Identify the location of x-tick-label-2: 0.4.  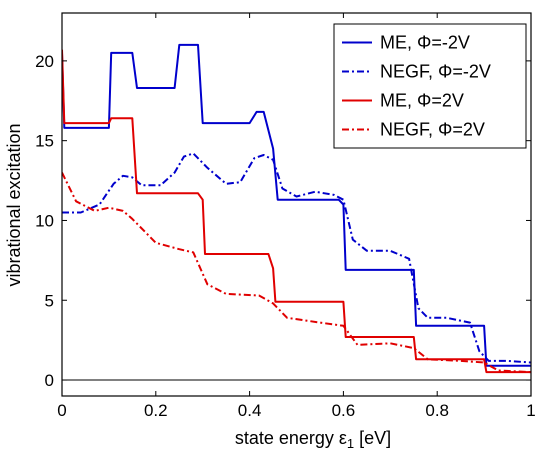
(250, 410).